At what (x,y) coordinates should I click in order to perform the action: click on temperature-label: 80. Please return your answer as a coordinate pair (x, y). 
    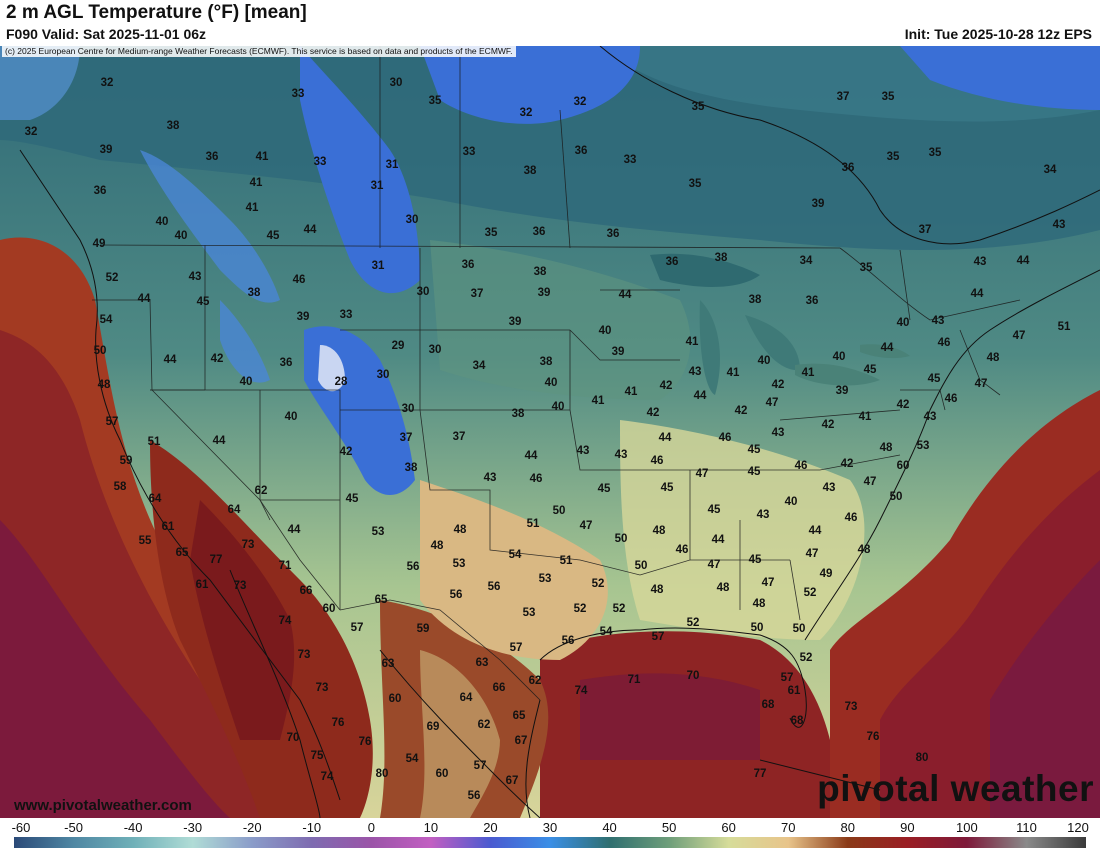
    Looking at the image, I should click on (922, 758).